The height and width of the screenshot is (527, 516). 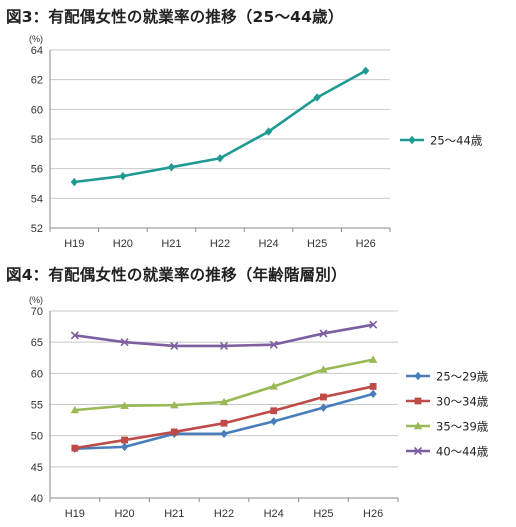 What do you see at coordinates (36, 300) in the screenshot?
I see `chart-2-y-unit-label: (%)` at bounding box center [36, 300].